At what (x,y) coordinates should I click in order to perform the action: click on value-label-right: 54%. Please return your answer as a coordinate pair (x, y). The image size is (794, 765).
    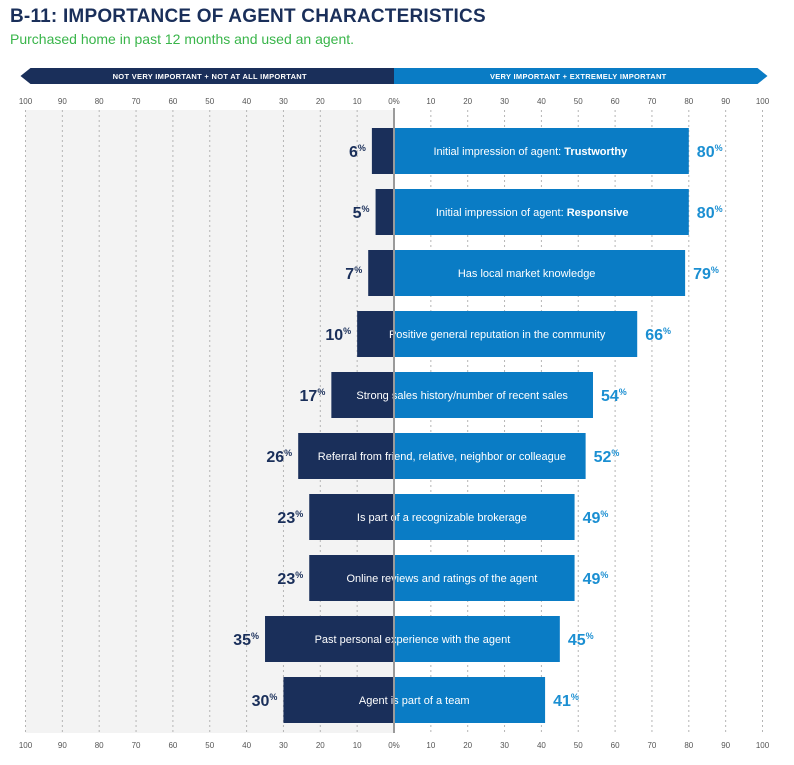
    Looking at the image, I should click on (614, 396).